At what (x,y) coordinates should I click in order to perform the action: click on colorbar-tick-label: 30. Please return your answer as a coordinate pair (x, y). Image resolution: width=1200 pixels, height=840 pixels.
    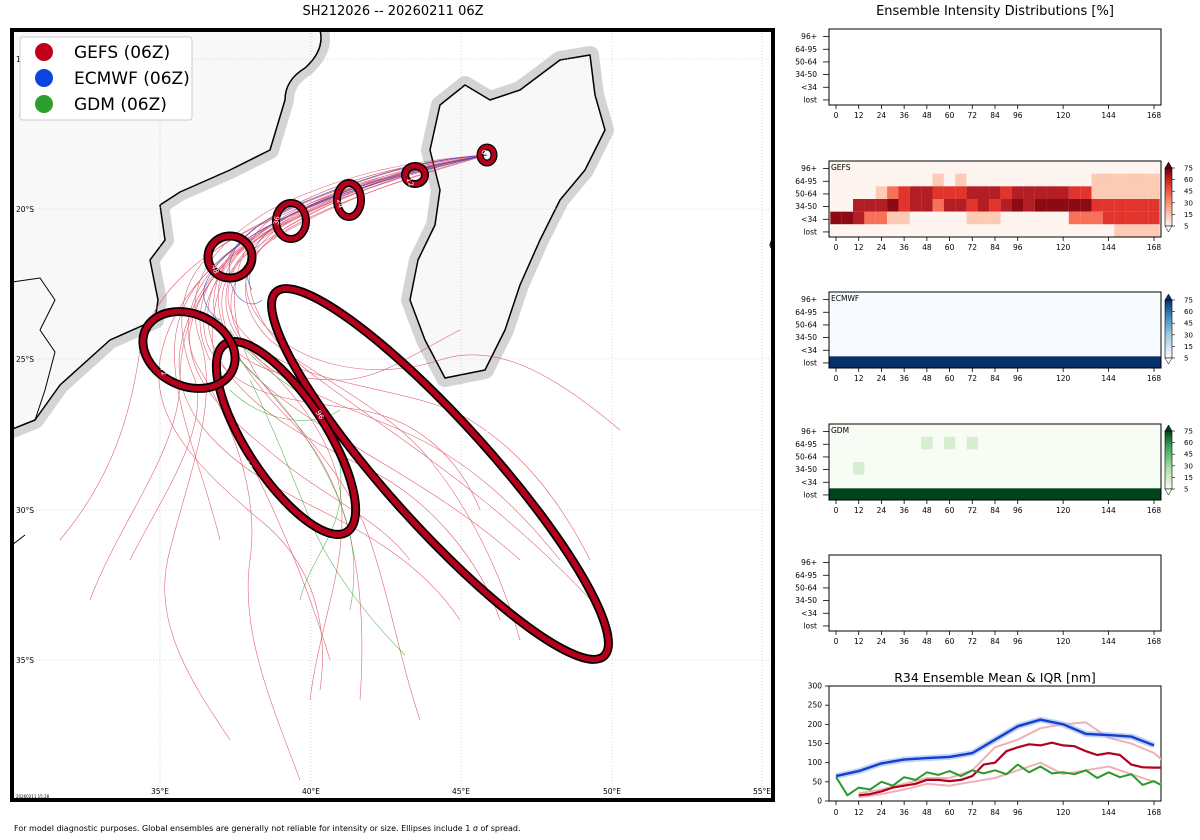
    Looking at the image, I should click on (1188, 466).